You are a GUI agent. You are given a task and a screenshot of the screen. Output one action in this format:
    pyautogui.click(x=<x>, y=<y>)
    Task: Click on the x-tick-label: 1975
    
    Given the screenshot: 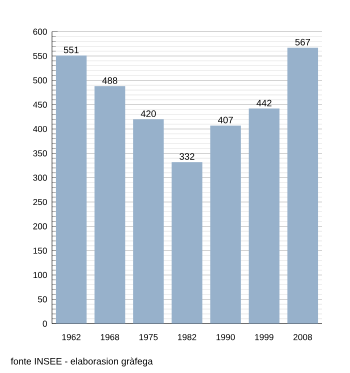 What is the action you would take?
    pyautogui.click(x=148, y=337)
    